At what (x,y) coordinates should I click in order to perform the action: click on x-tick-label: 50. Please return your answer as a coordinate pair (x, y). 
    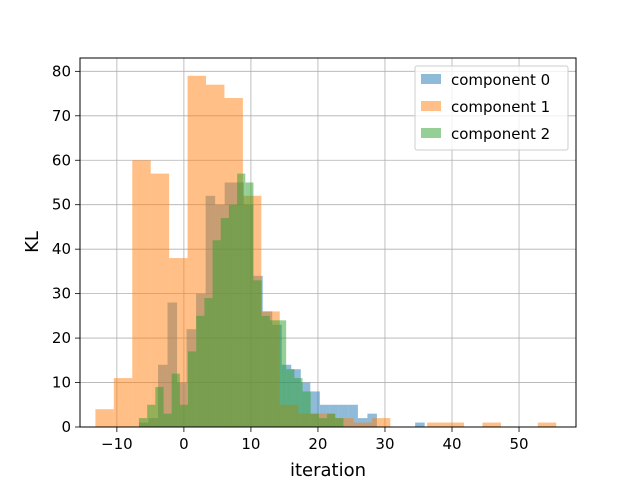
    Looking at the image, I should click on (518, 444).